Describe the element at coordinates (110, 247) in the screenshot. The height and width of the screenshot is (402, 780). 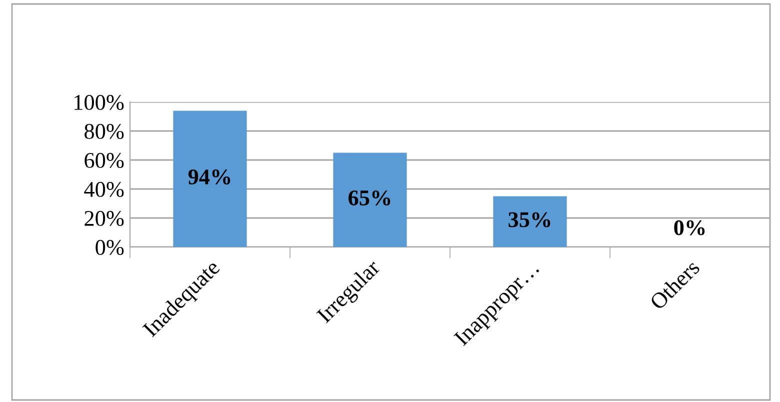
I see `y-tick-label: 0%` at that location.